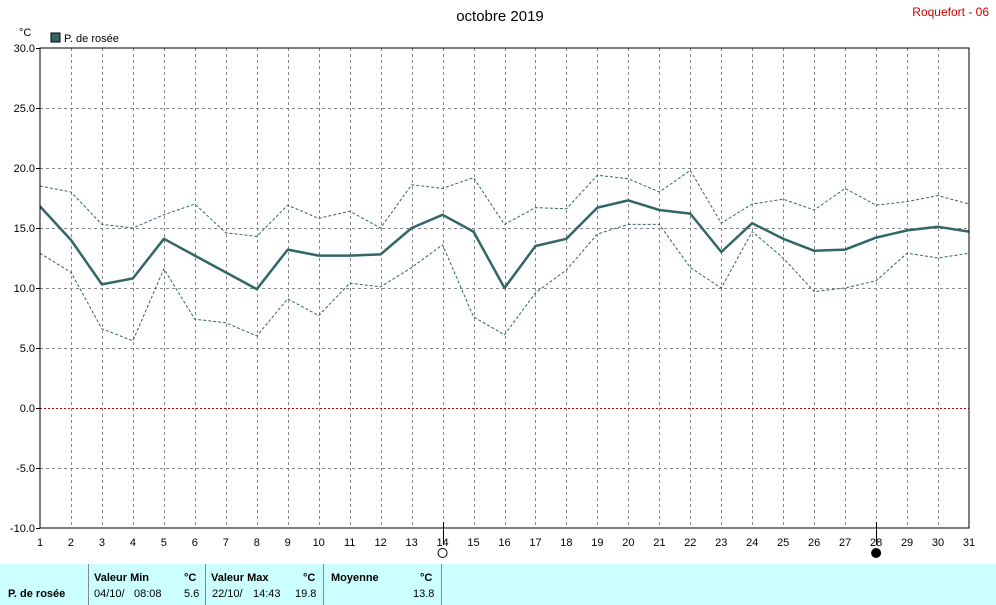  What do you see at coordinates (25, 469) in the screenshot?
I see `y-tick-label: -5.0` at bounding box center [25, 469].